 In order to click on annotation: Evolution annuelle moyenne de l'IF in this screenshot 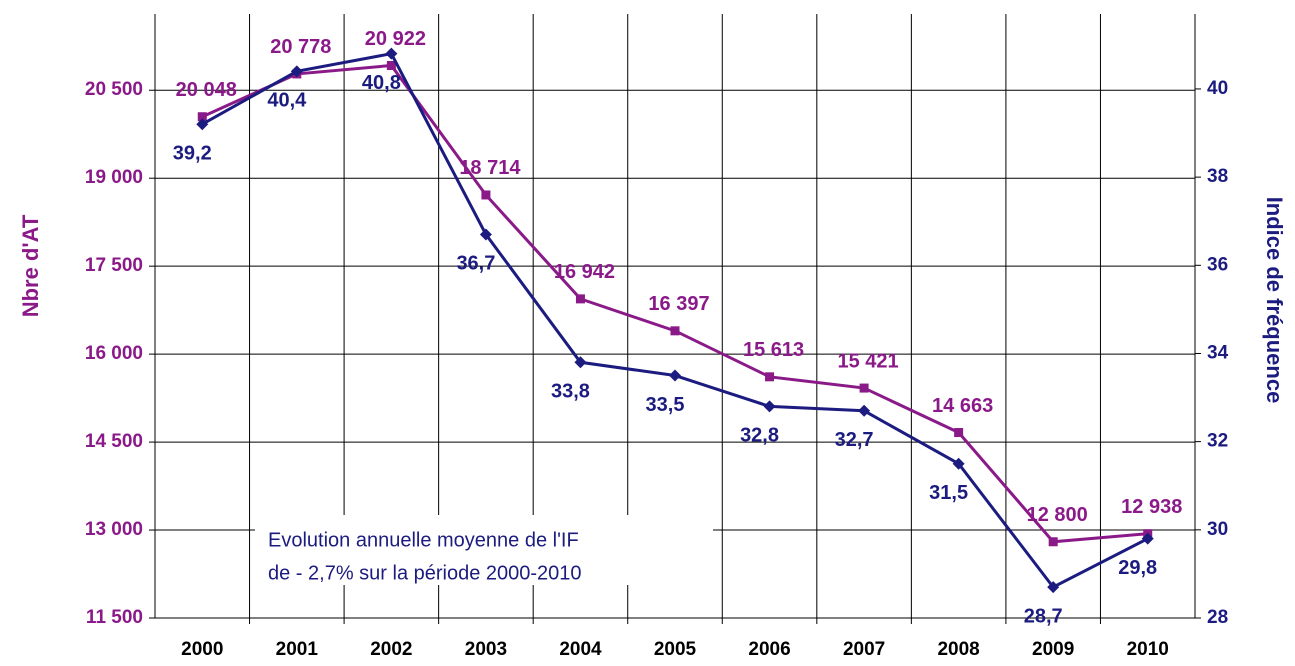, I will do `click(423, 540)`.